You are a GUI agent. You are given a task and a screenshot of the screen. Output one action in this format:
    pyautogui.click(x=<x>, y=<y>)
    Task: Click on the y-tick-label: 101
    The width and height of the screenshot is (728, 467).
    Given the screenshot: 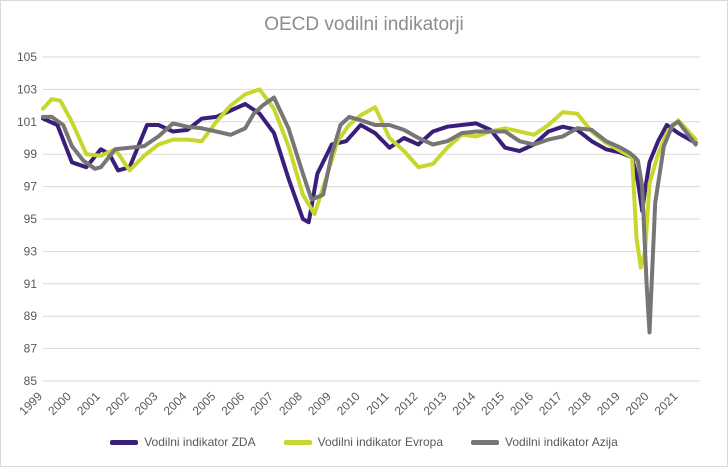 What is the action you would take?
    pyautogui.click(x=27, y=122)
    